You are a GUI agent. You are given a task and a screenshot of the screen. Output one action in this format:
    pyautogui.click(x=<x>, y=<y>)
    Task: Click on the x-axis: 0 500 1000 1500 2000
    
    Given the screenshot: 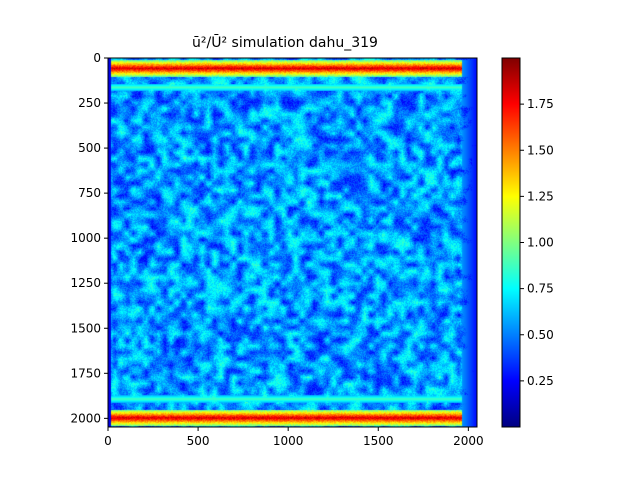 What is the action you would take?
    pyautogui.click(x=294, y=437)
    